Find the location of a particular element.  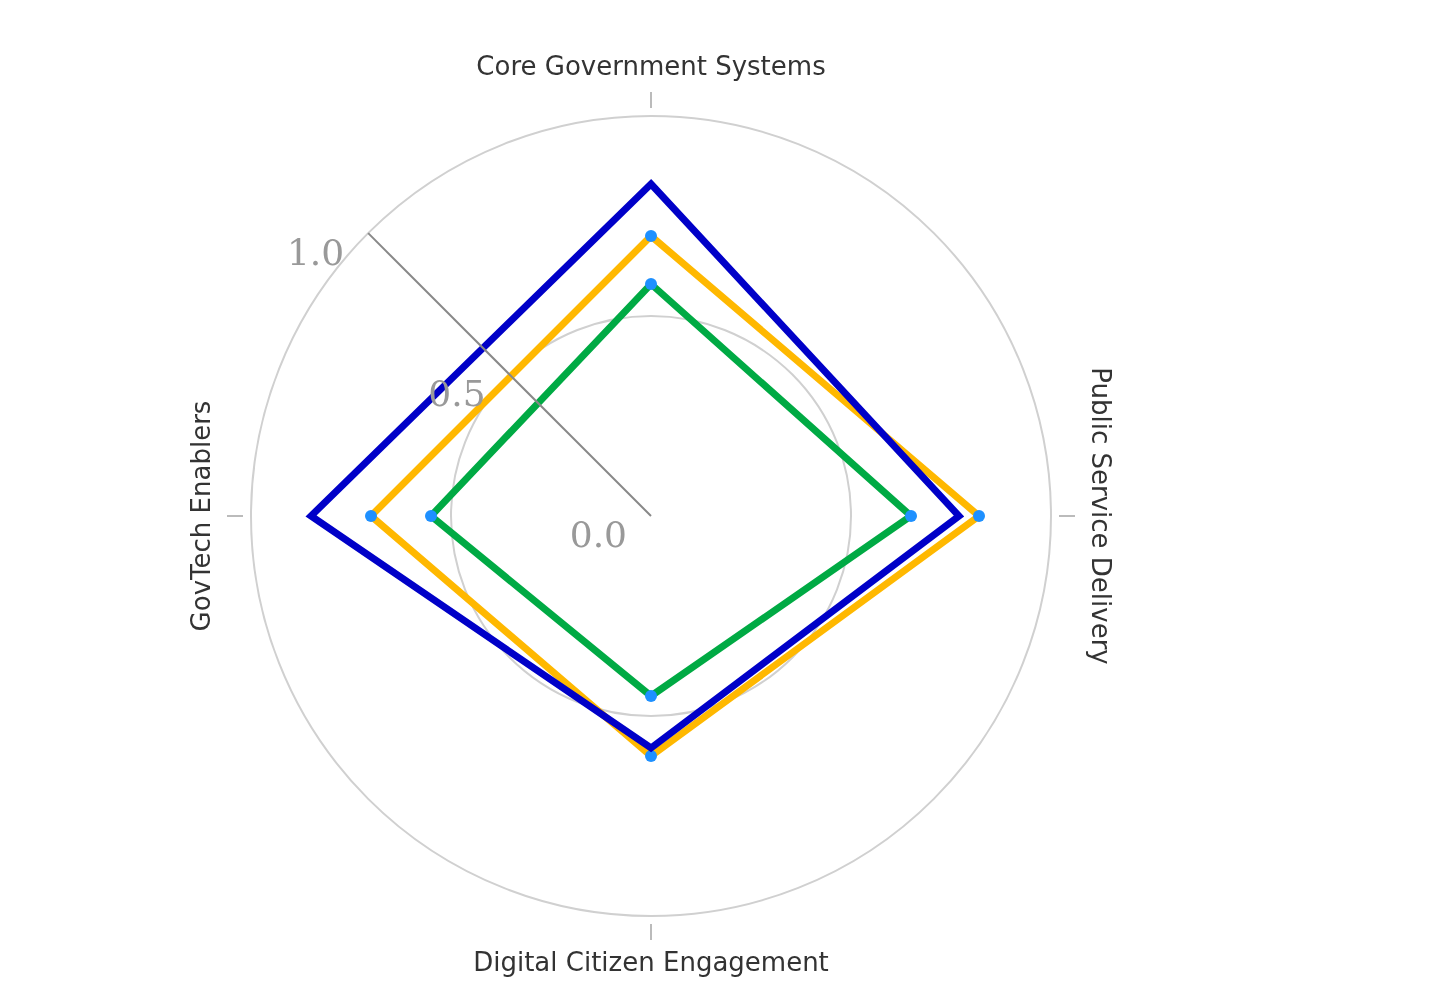

spoke-label: GovTech Enablers is located at coordinates (200, 516).